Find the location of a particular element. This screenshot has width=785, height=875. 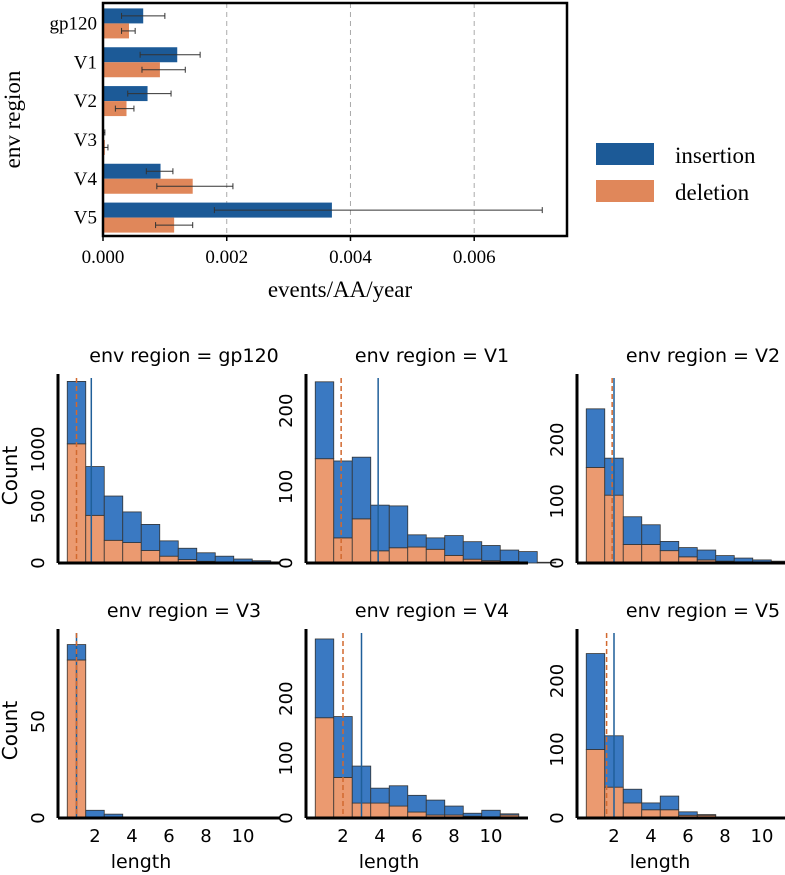

x-axis-label: events/AA/year is located at coordinates (340, 289).